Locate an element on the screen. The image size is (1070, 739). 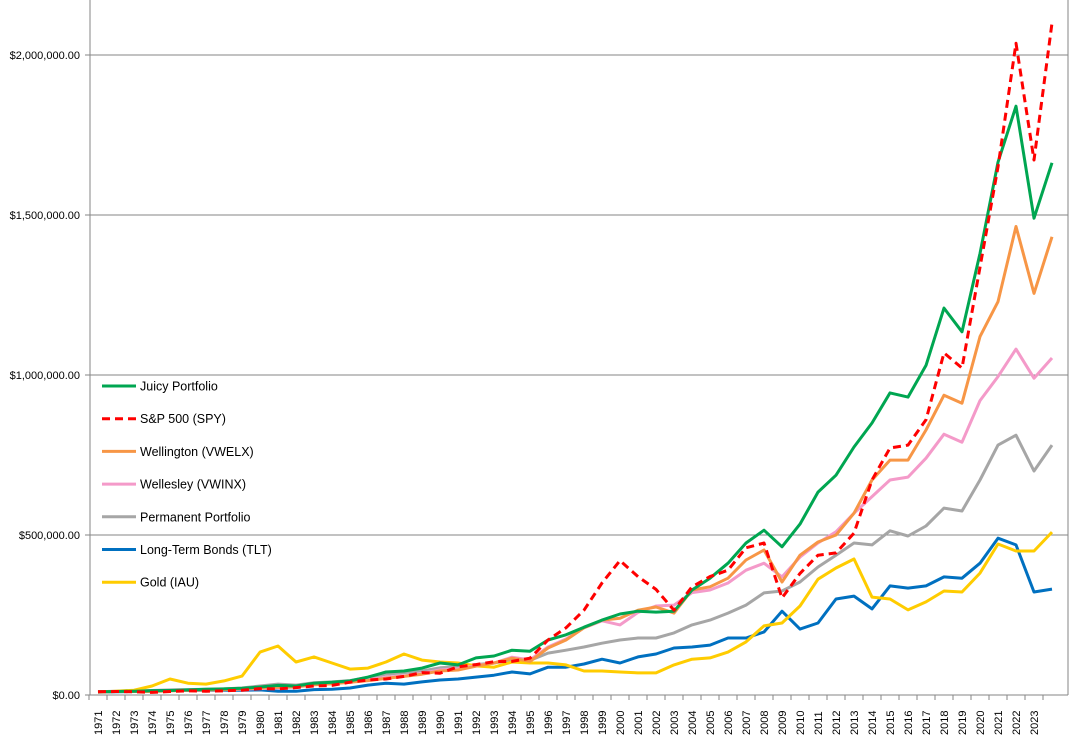
x-tick-label: 1998 is located at coordinates (585, 723).